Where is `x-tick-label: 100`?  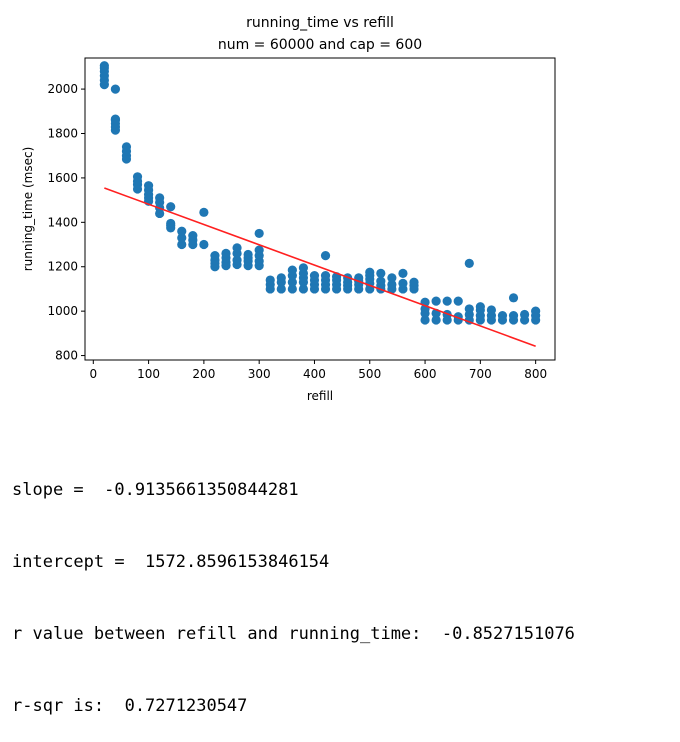
x-tick-label: 100 is located at coordinates (148, 374).